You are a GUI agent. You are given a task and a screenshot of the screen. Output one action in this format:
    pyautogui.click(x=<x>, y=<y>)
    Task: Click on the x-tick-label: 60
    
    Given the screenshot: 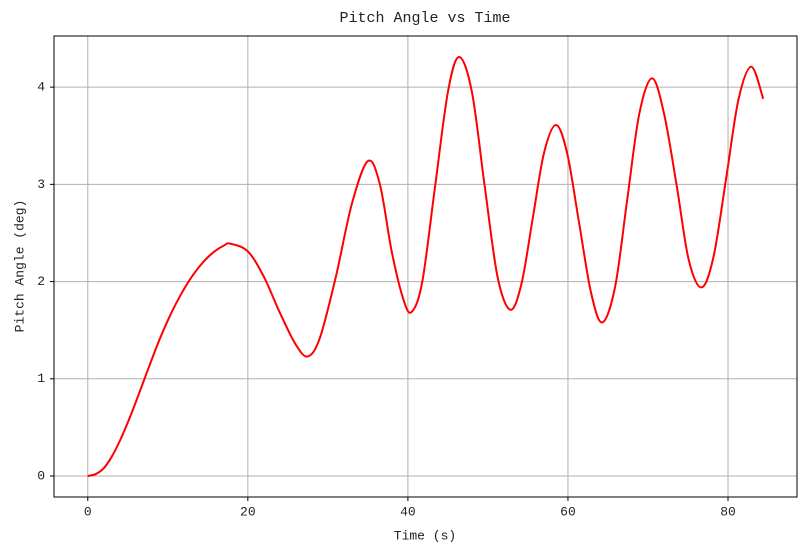 What is the action you would take?
    pyautogui.click(x=568, y=511)
    